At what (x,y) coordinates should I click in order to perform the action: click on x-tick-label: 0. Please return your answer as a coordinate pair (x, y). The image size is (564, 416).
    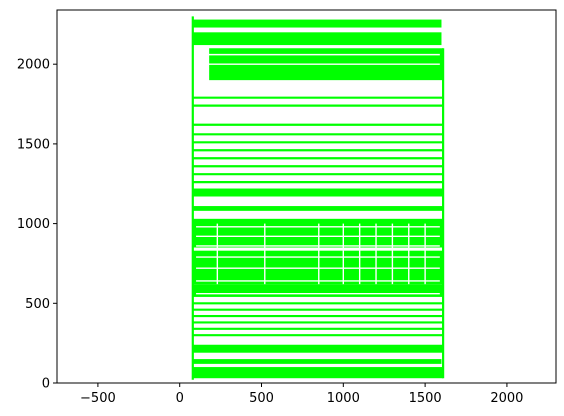
    Looking at the image, I should click on (180, 398).